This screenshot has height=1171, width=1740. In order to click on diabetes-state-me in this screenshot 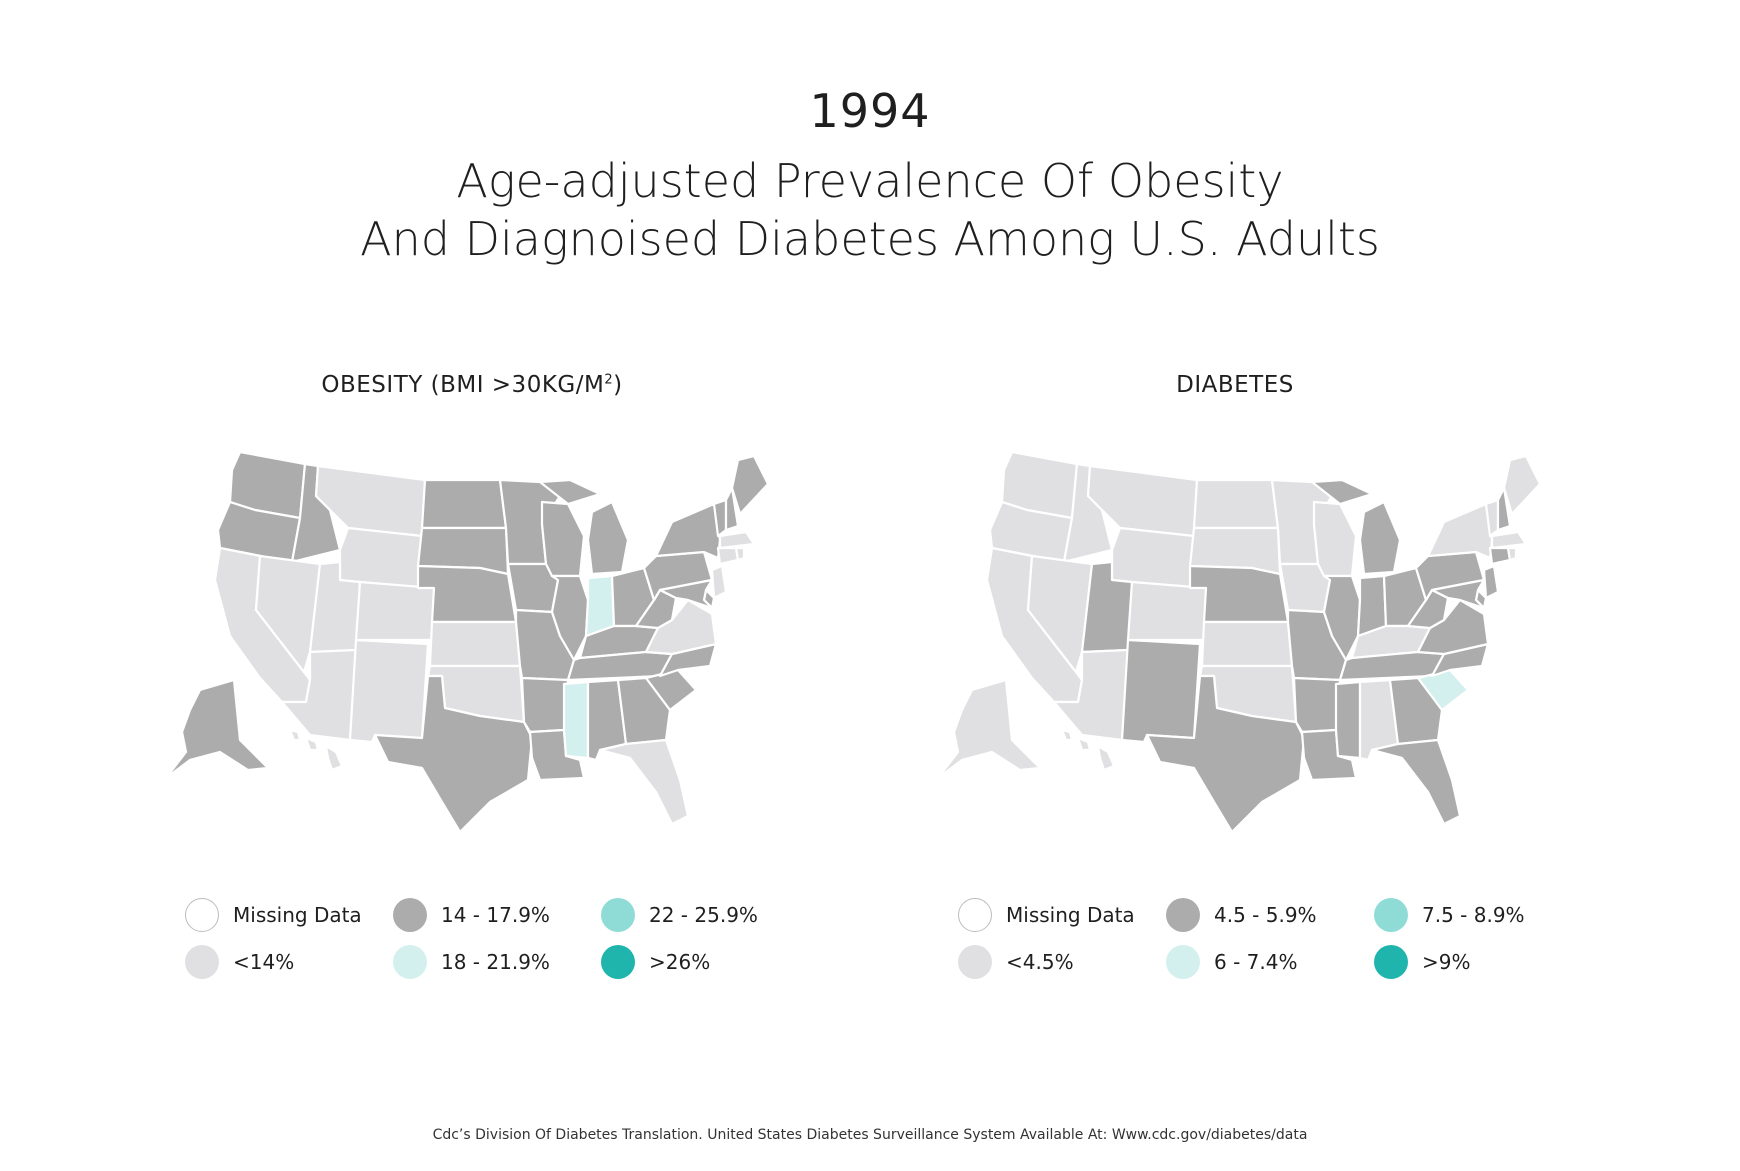, I will do `click(1522, 485)`.